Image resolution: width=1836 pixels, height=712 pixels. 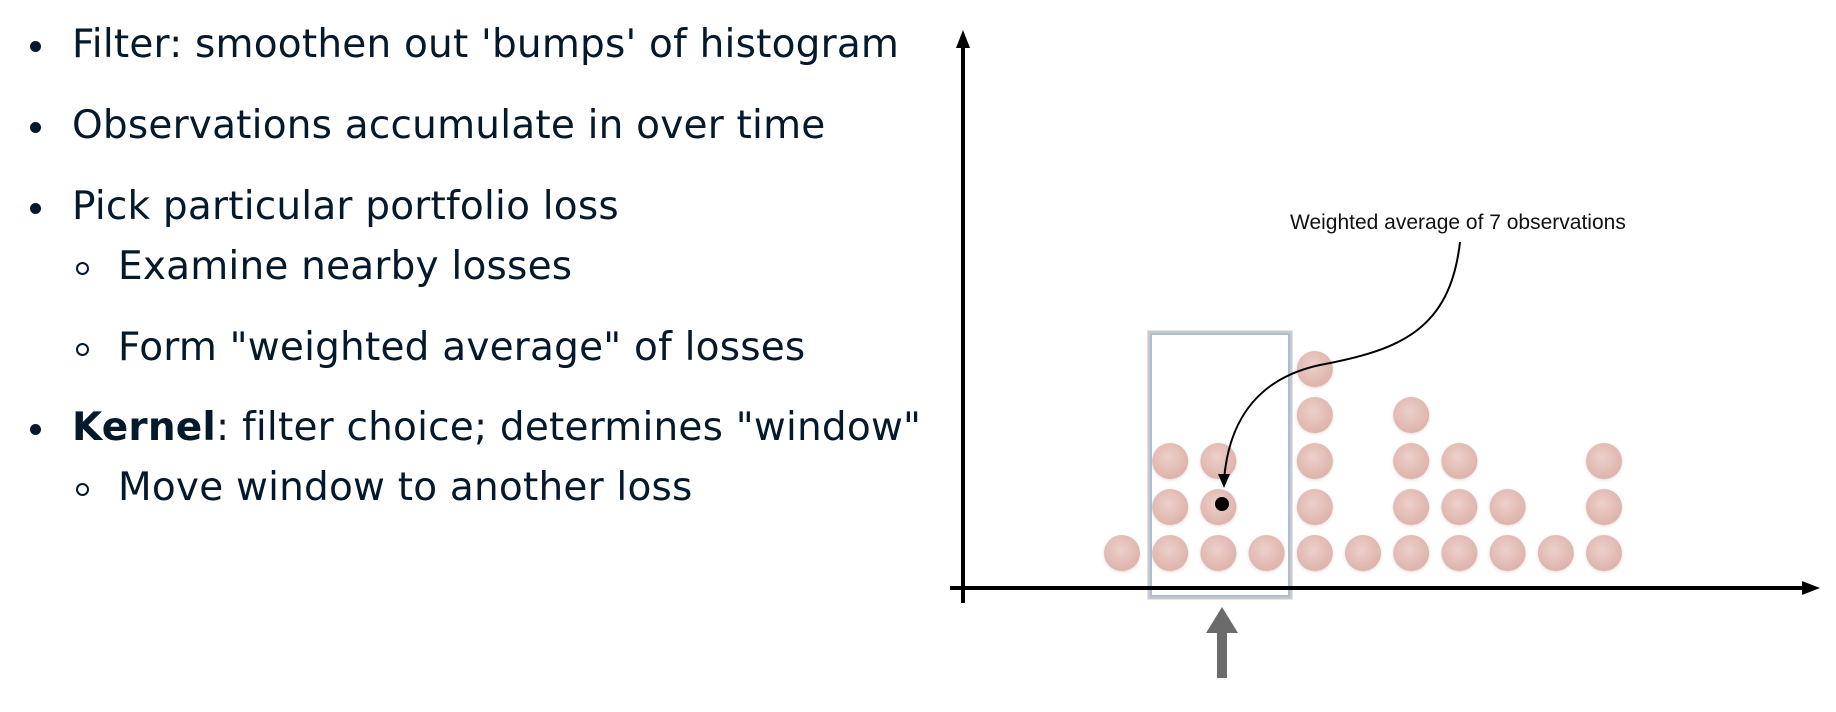 What do you see at coordinates (440, 347) in the screenshot?
I see `sub-bullet-weighted-average: Form "weighted average" of losses` at bounding box center [440, 347].